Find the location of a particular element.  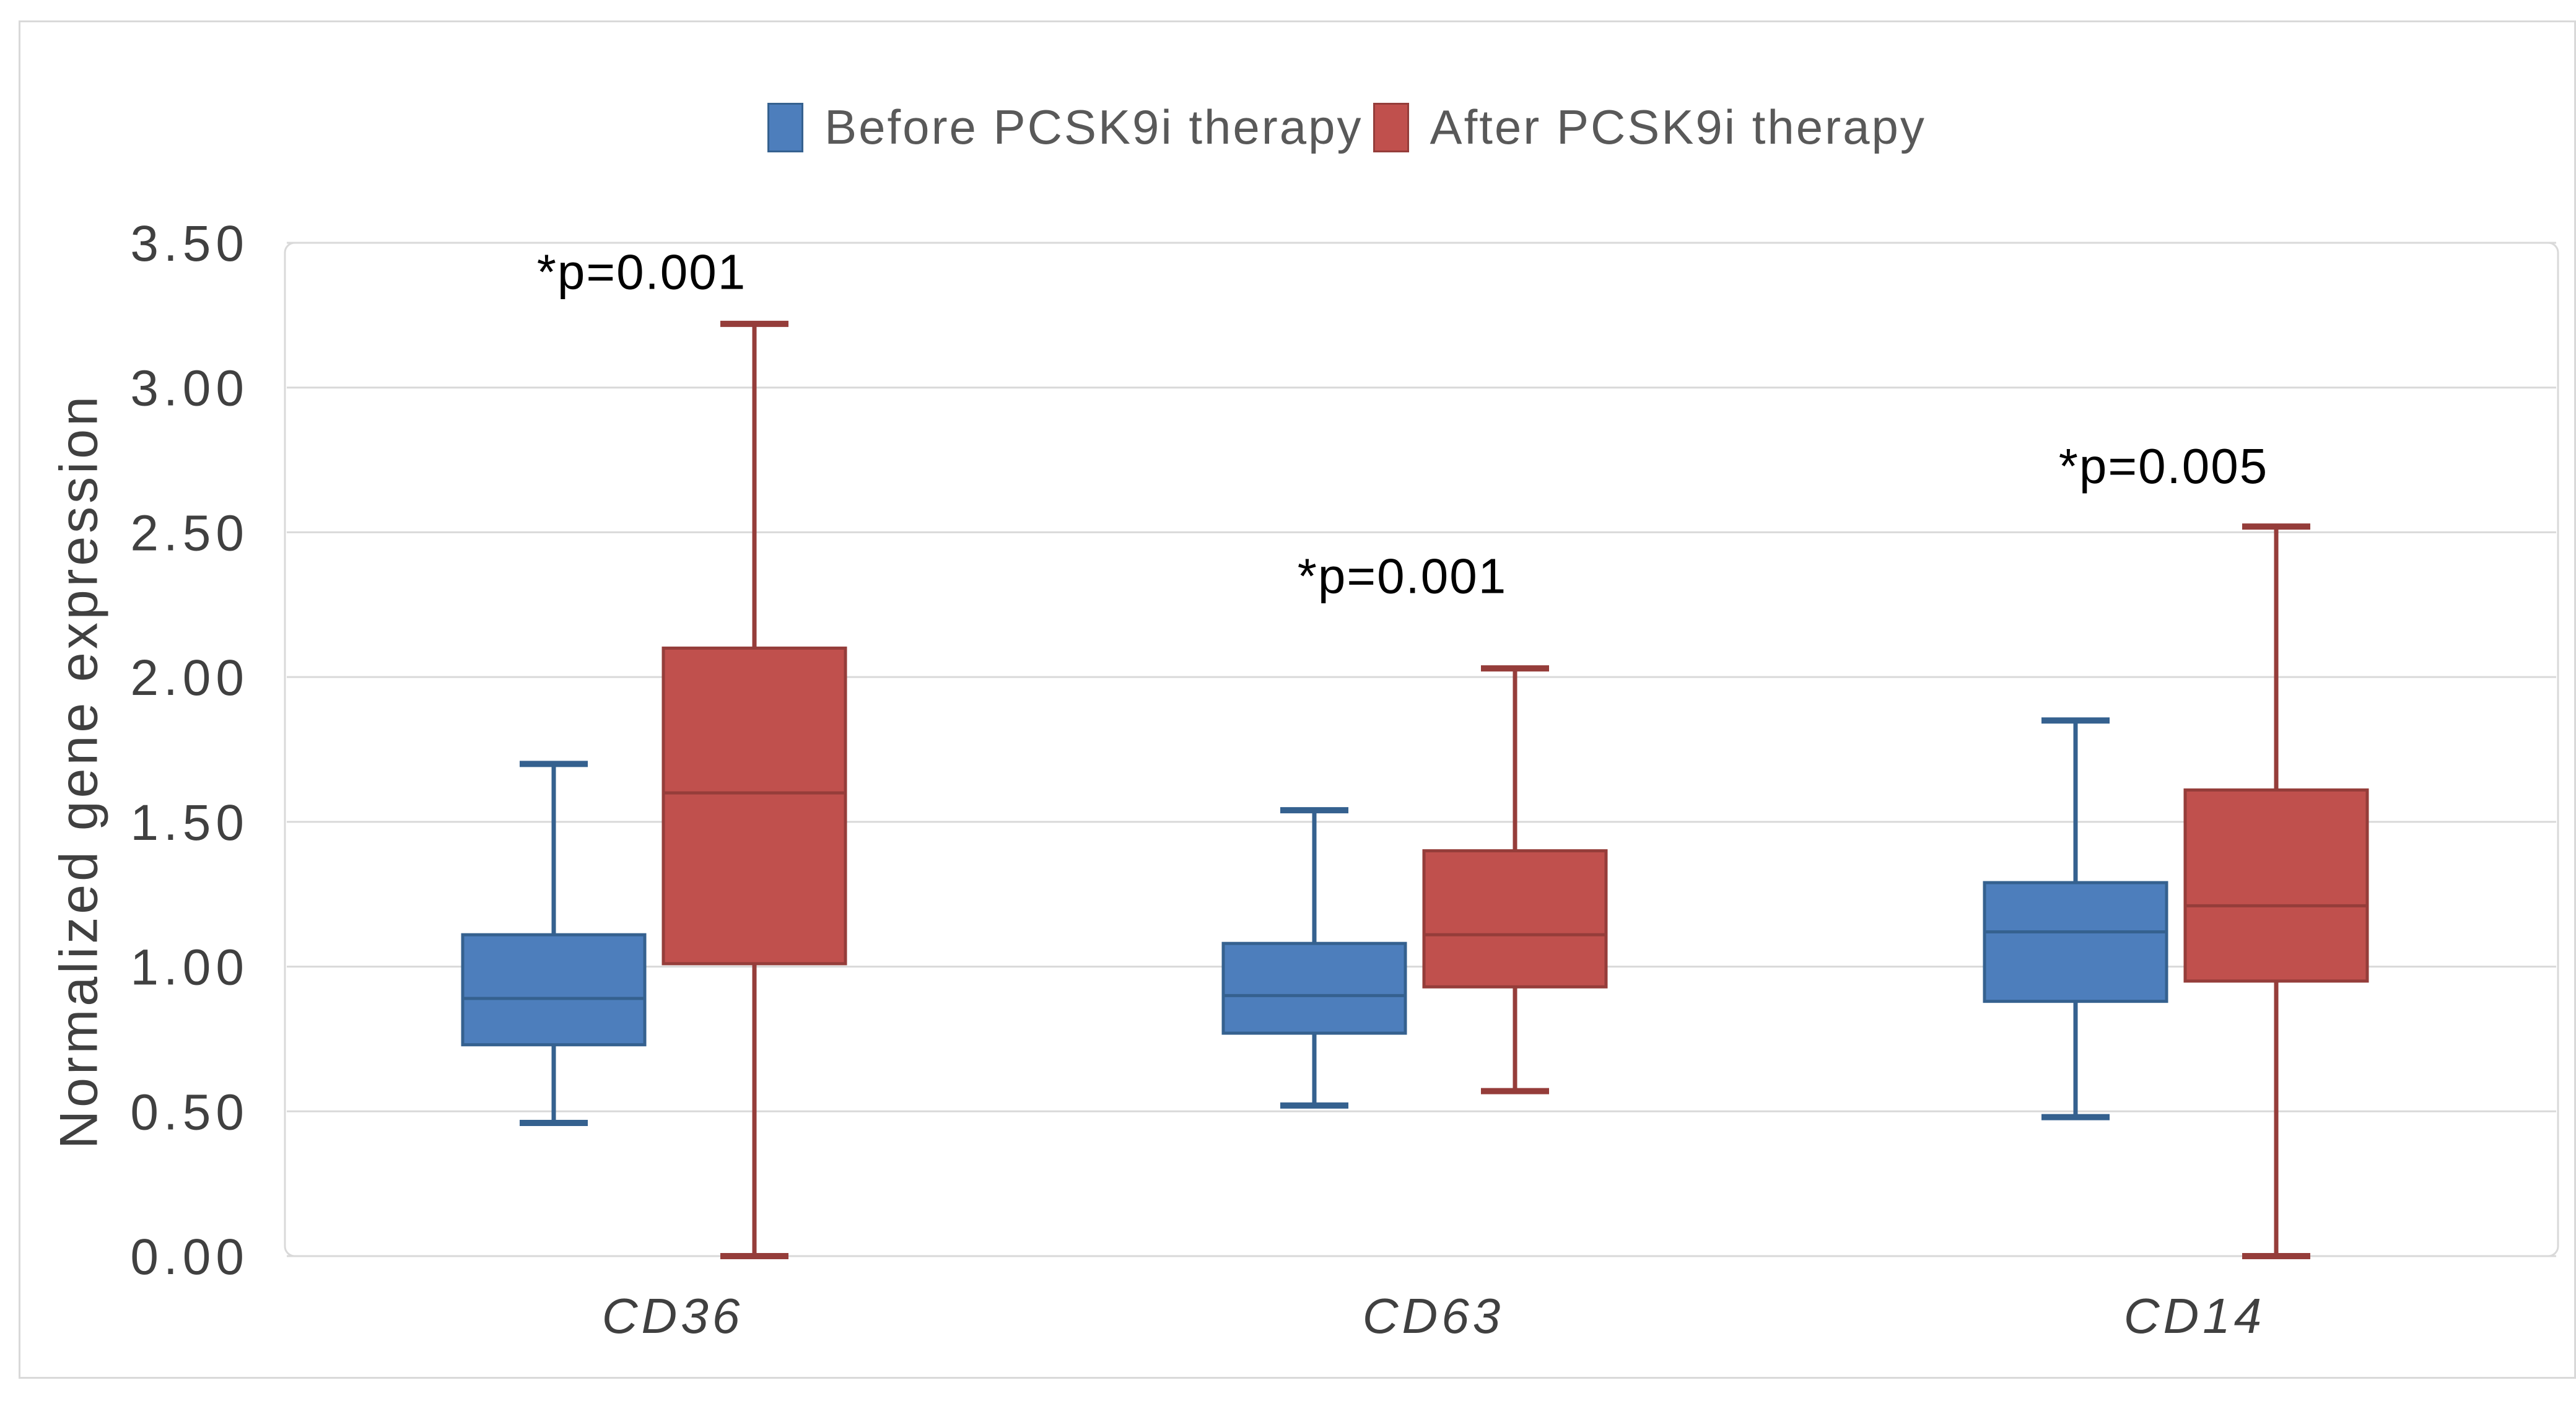

annotation-CD14: *p=0.005 is located at coordinates (2164, 466).